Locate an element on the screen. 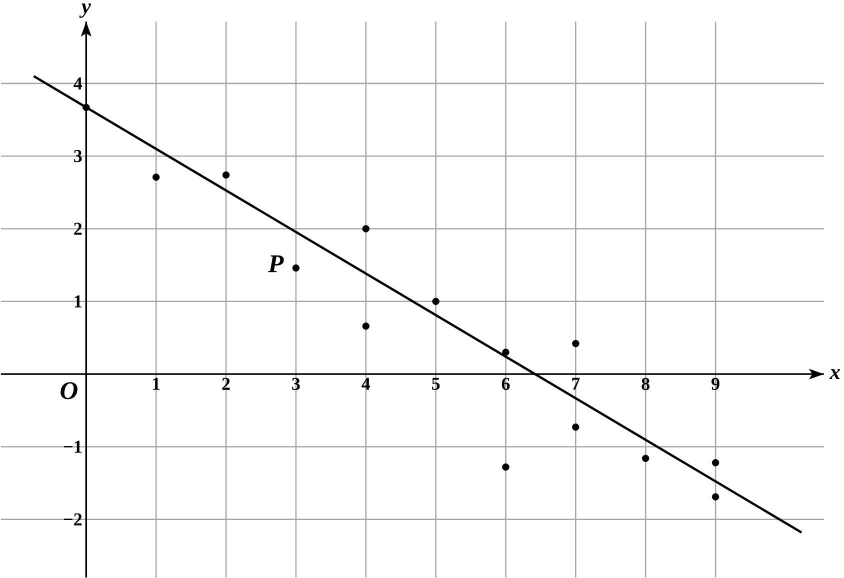 This screenshot has height=578, width=844. y-tick-label: 4 is located at coordinates (78, 83).